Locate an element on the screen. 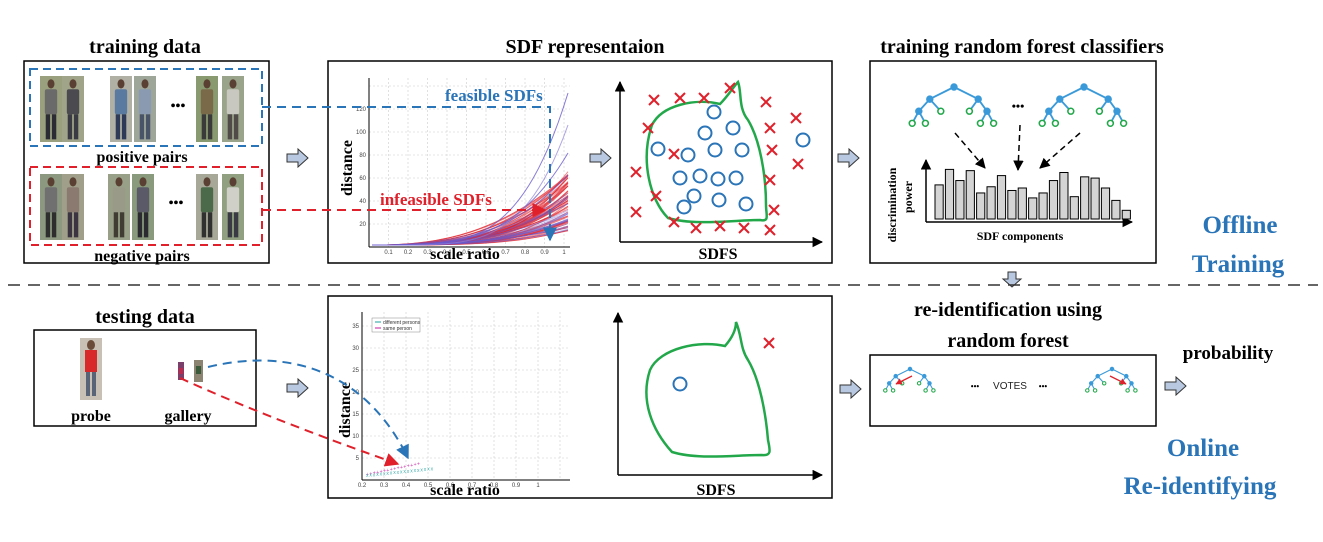  online-label-line2: Re-identifying is located at coordinates (1200, 486).